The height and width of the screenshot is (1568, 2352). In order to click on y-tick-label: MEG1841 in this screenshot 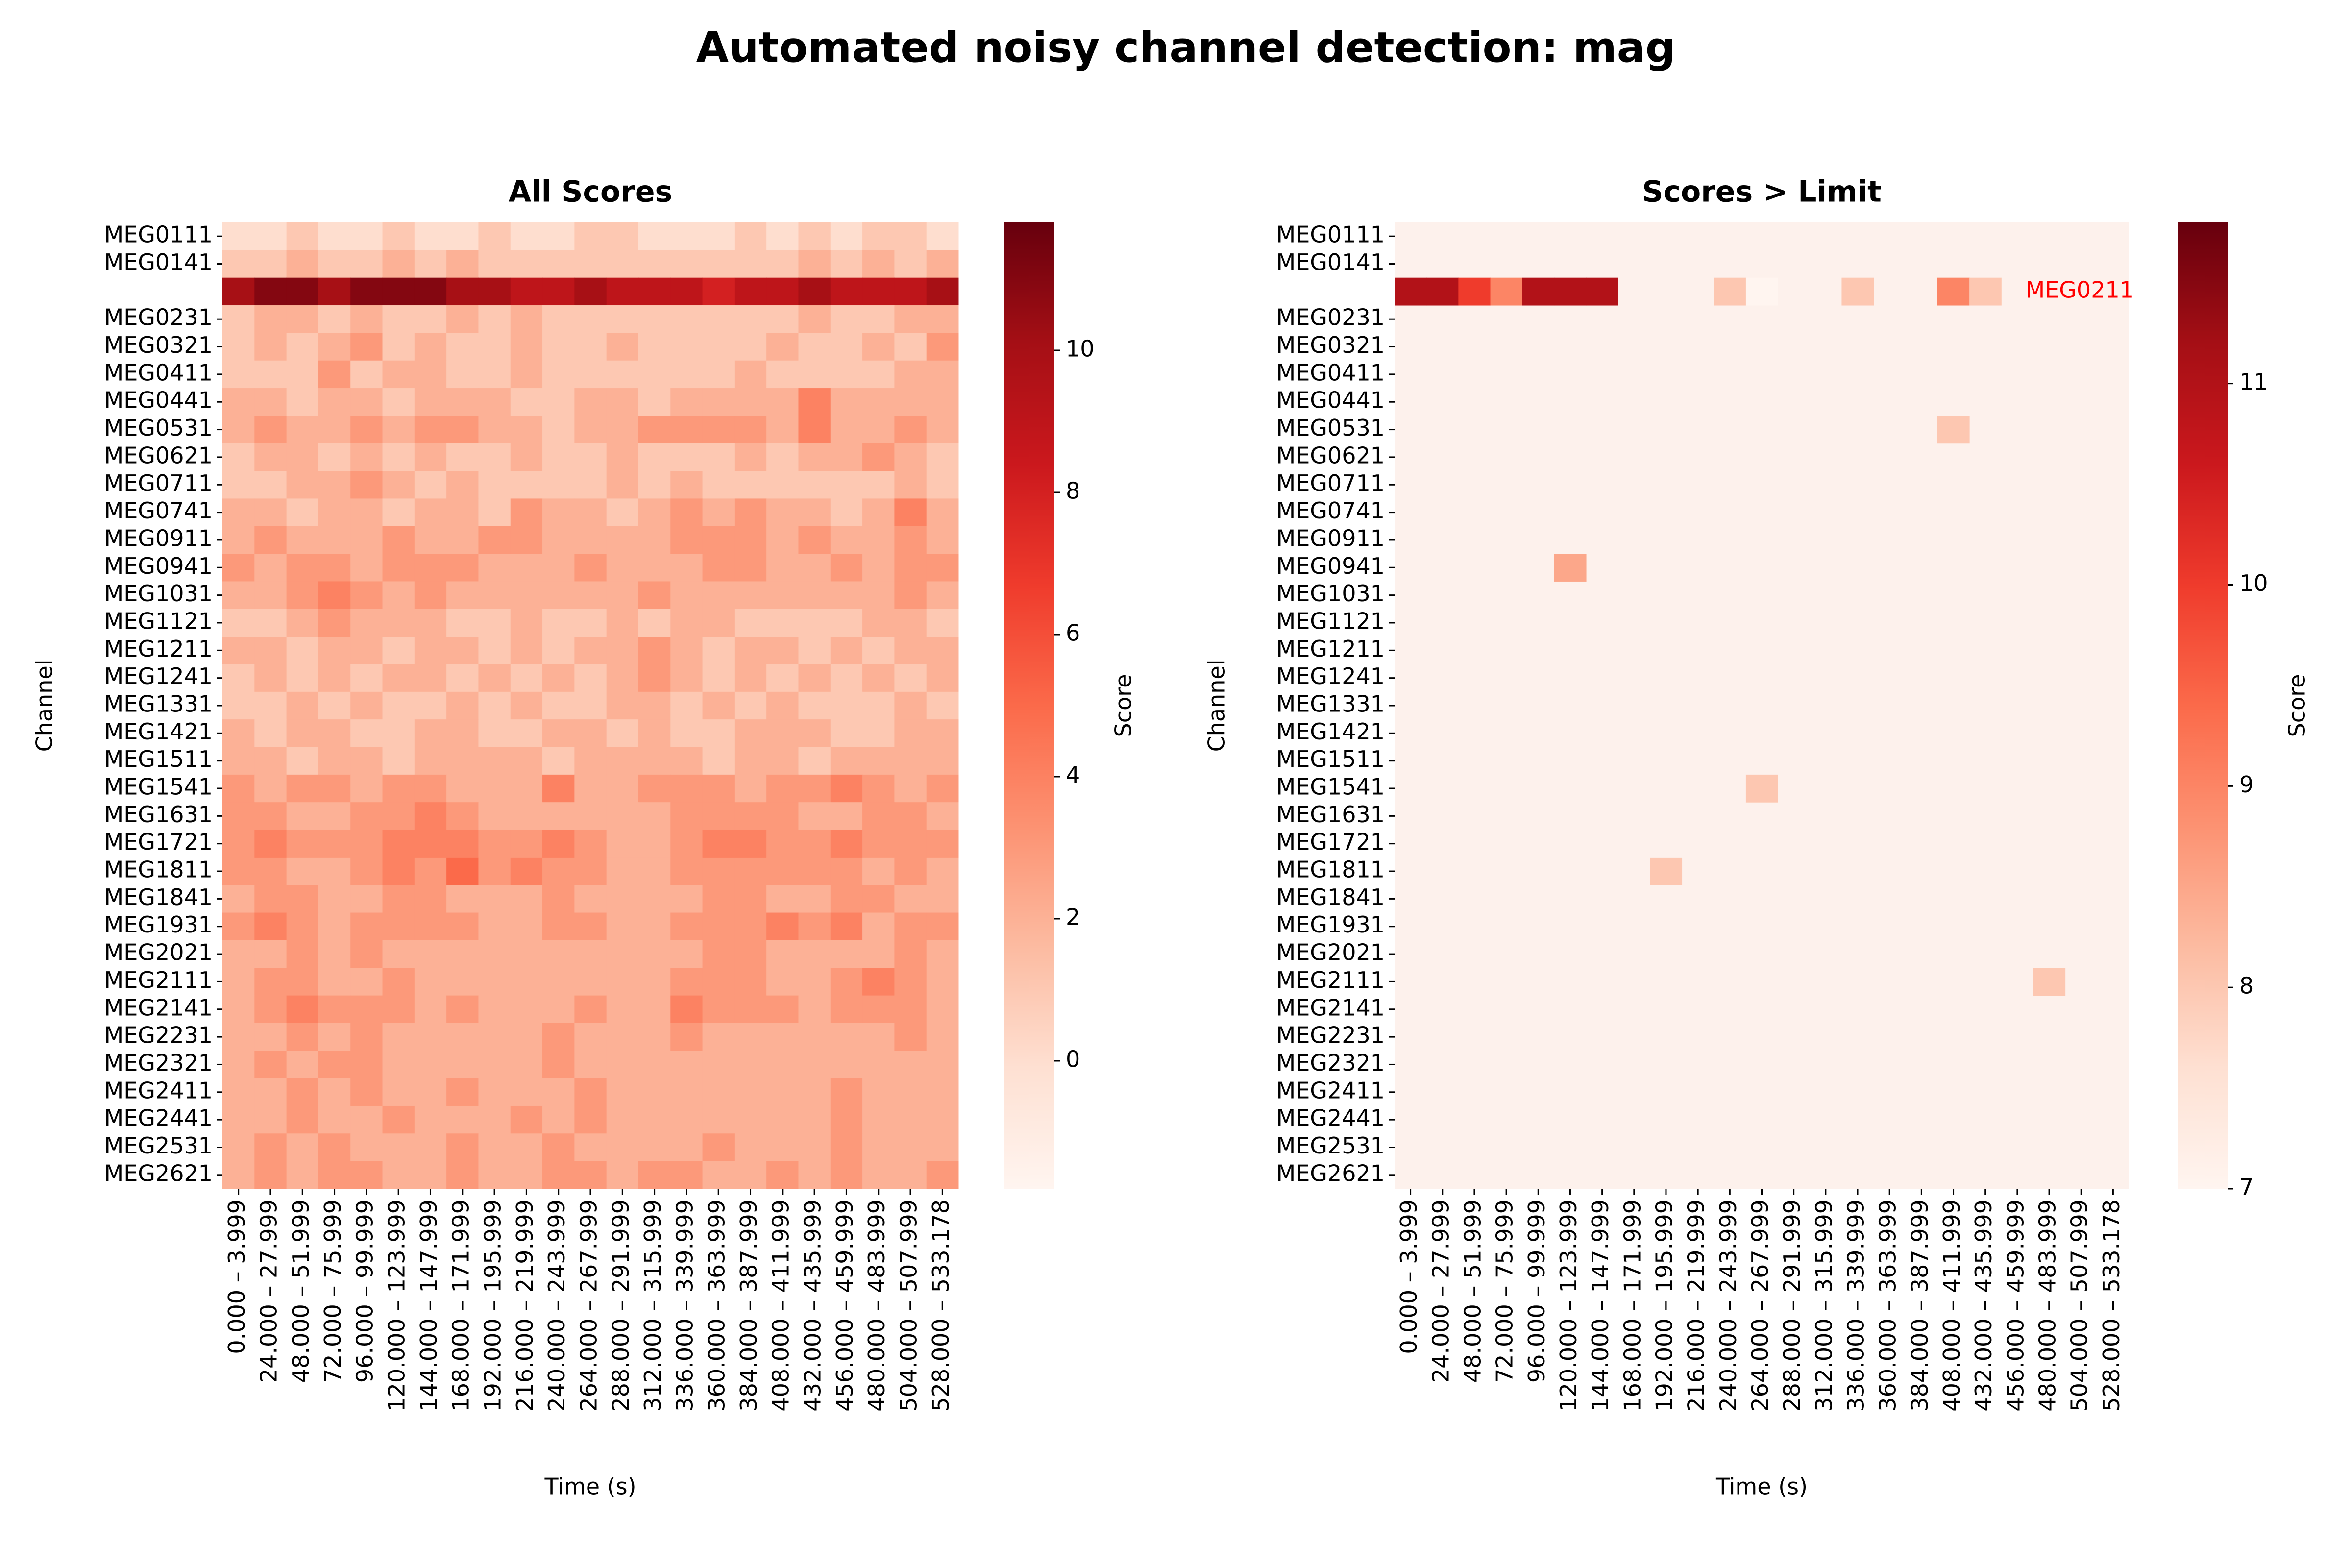, I will do `click(1330, 897)`.